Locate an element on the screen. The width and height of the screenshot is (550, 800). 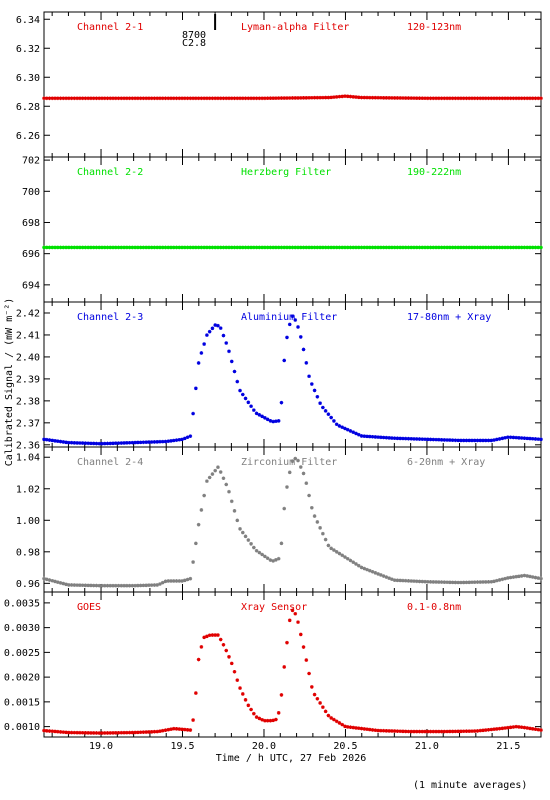
panel-label: 190-222nm is located at coordinates (434, 172).